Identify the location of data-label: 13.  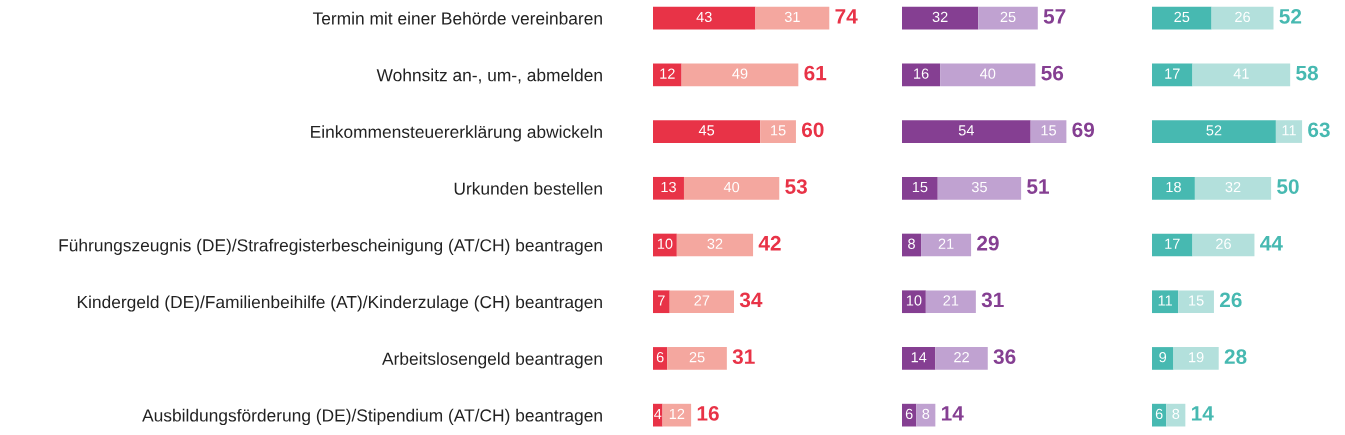
(668, 187).